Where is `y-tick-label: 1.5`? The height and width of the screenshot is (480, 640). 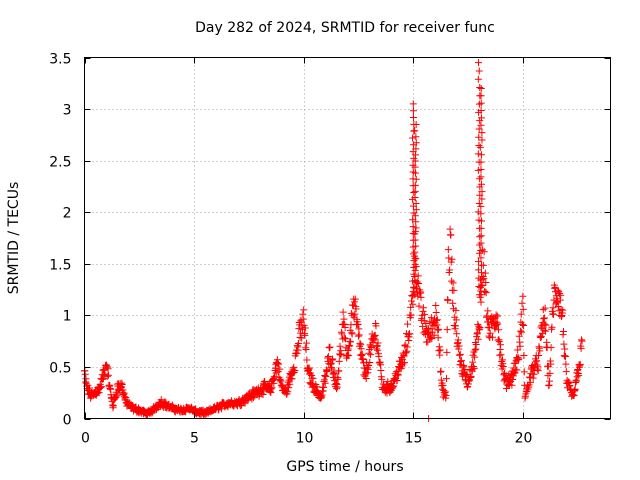
y-tick-label: 1.5 is located at coordinates (60, 266).